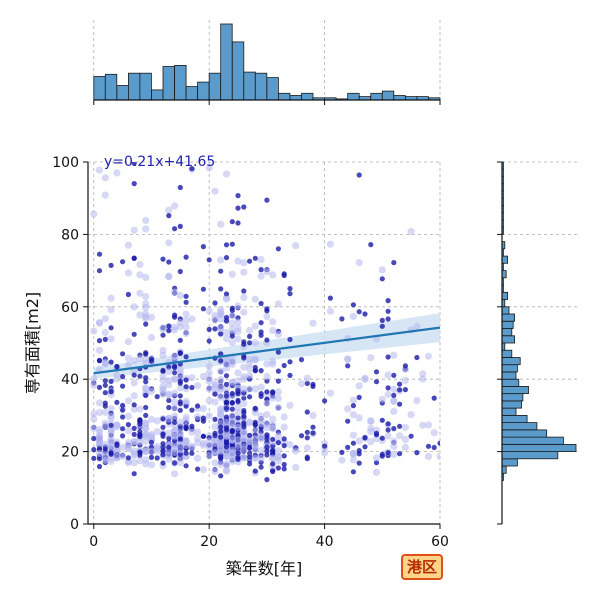  Describe the element at coordinates (93, 542) in the screenshot. I see `x-tick-label: 0` at that location.